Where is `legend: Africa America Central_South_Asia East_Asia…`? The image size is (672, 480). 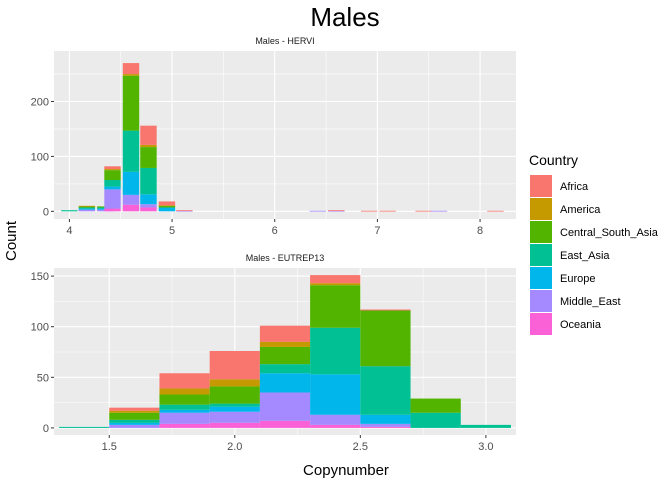 legend: Africa America Central_South_Asia East_Asia… is located at coordinates (594, 255).